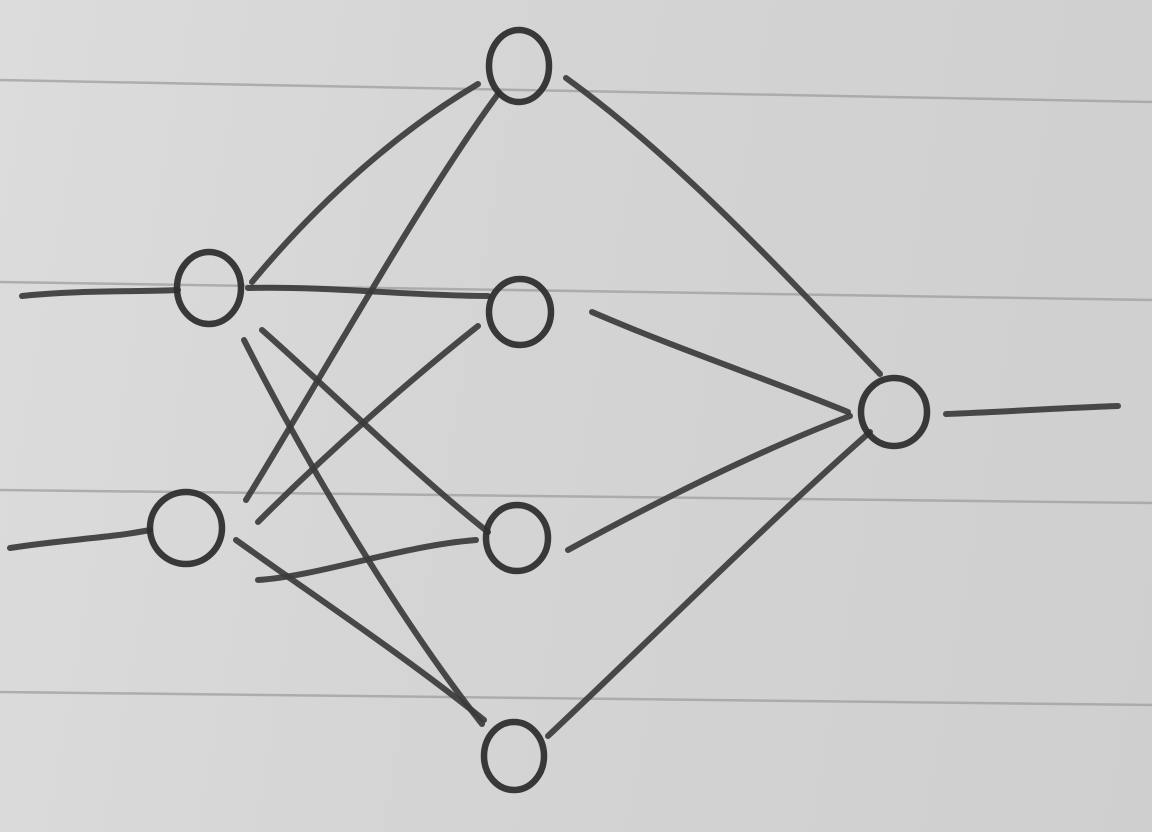  I want to click on edge-h3-o, so click(709, 483).